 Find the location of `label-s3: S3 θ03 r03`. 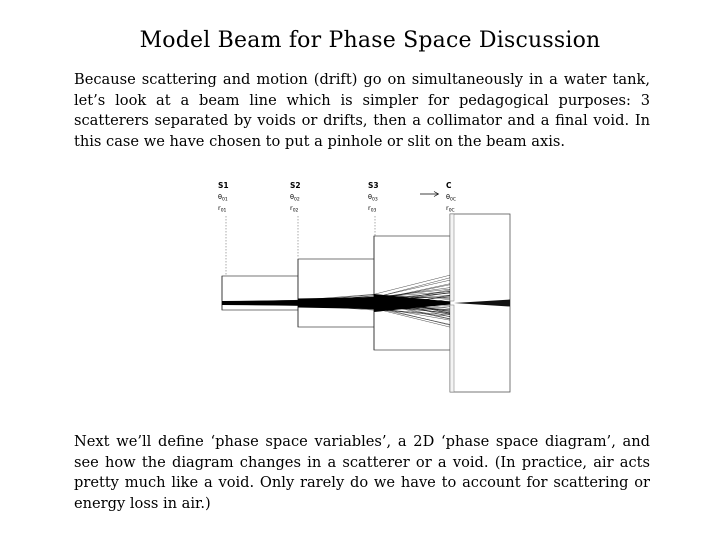

label-s3: S3 θ03 r03 is located at coordinates (373, 197).